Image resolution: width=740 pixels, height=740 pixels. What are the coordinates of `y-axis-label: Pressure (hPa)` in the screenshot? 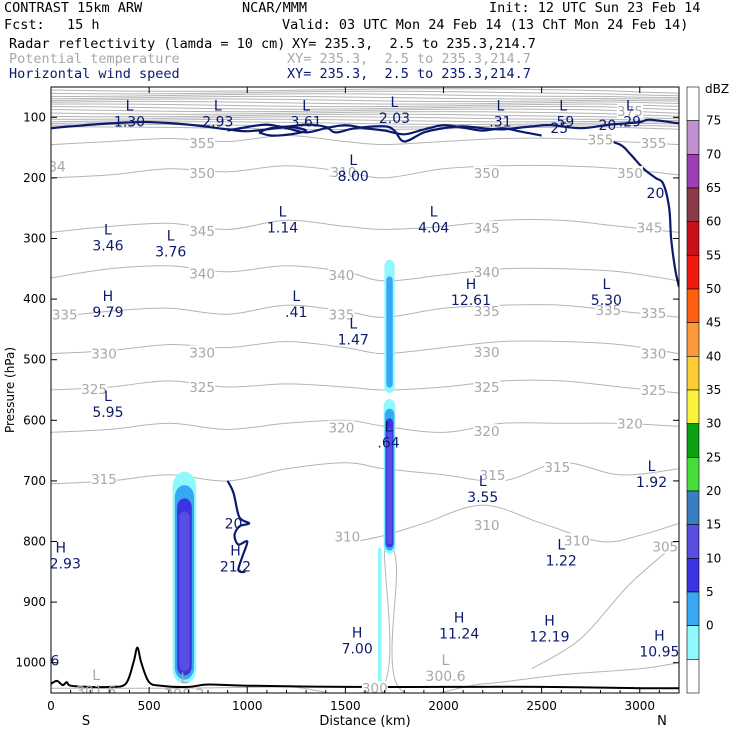 It's located at (10, 390).